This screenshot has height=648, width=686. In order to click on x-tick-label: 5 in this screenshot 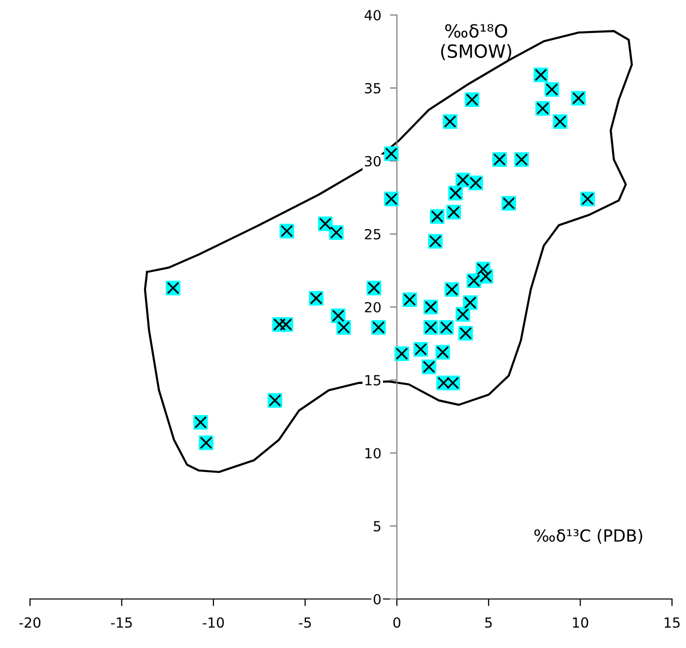, I will do `click(488, 622)`.